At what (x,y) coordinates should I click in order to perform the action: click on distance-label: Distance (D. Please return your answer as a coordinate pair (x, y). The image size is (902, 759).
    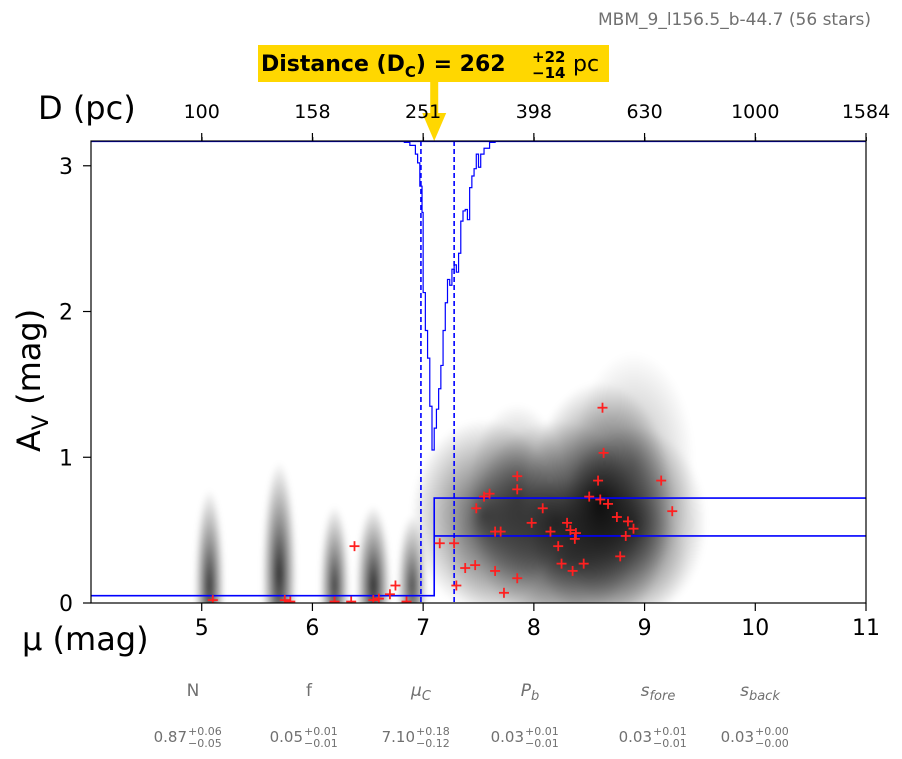
    Looking at the image, I should click on (333, 64).